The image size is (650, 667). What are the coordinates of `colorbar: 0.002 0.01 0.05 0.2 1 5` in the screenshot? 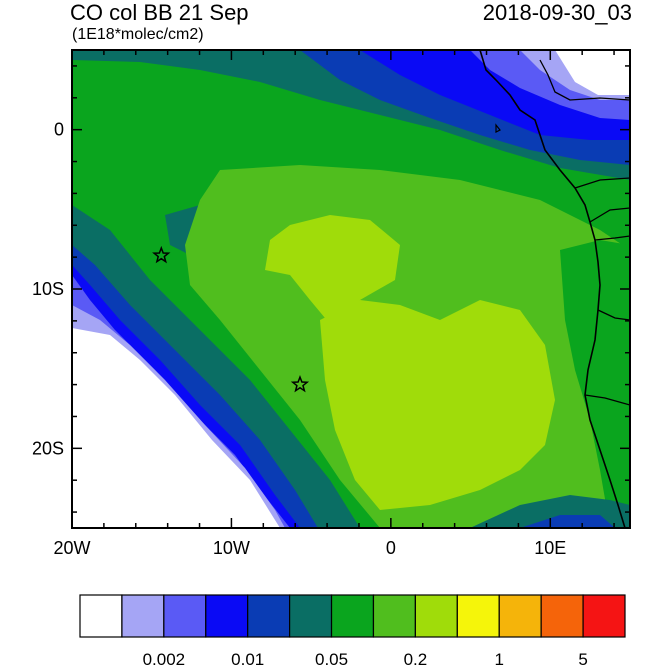 It's located at (352, 630).